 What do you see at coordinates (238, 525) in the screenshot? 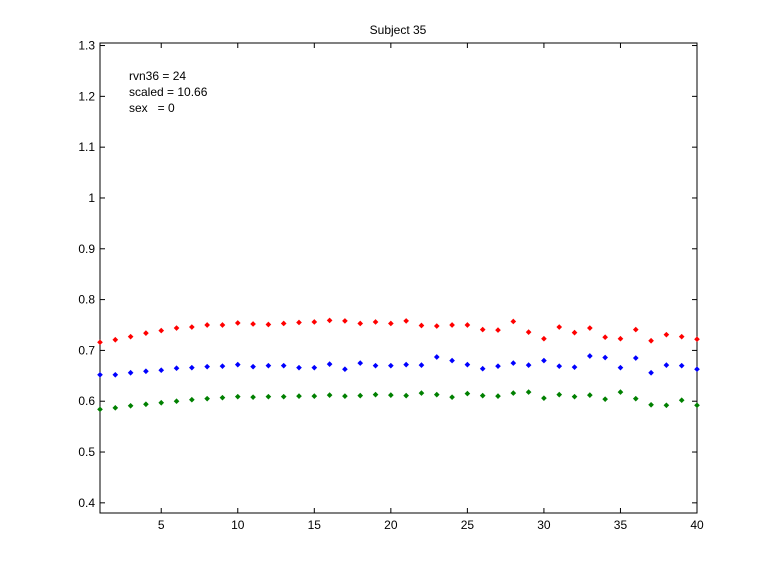
I see `x-tick-label: 10` at bounding box center [238, 525].